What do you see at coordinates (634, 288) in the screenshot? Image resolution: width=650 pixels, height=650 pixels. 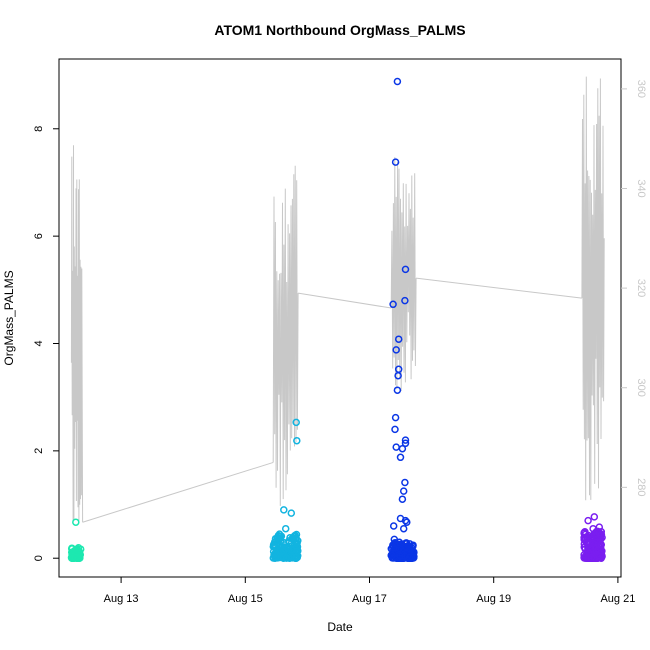 I see `y-axis-right: 280 300 320 340 360` at bounding box center [634, 288].